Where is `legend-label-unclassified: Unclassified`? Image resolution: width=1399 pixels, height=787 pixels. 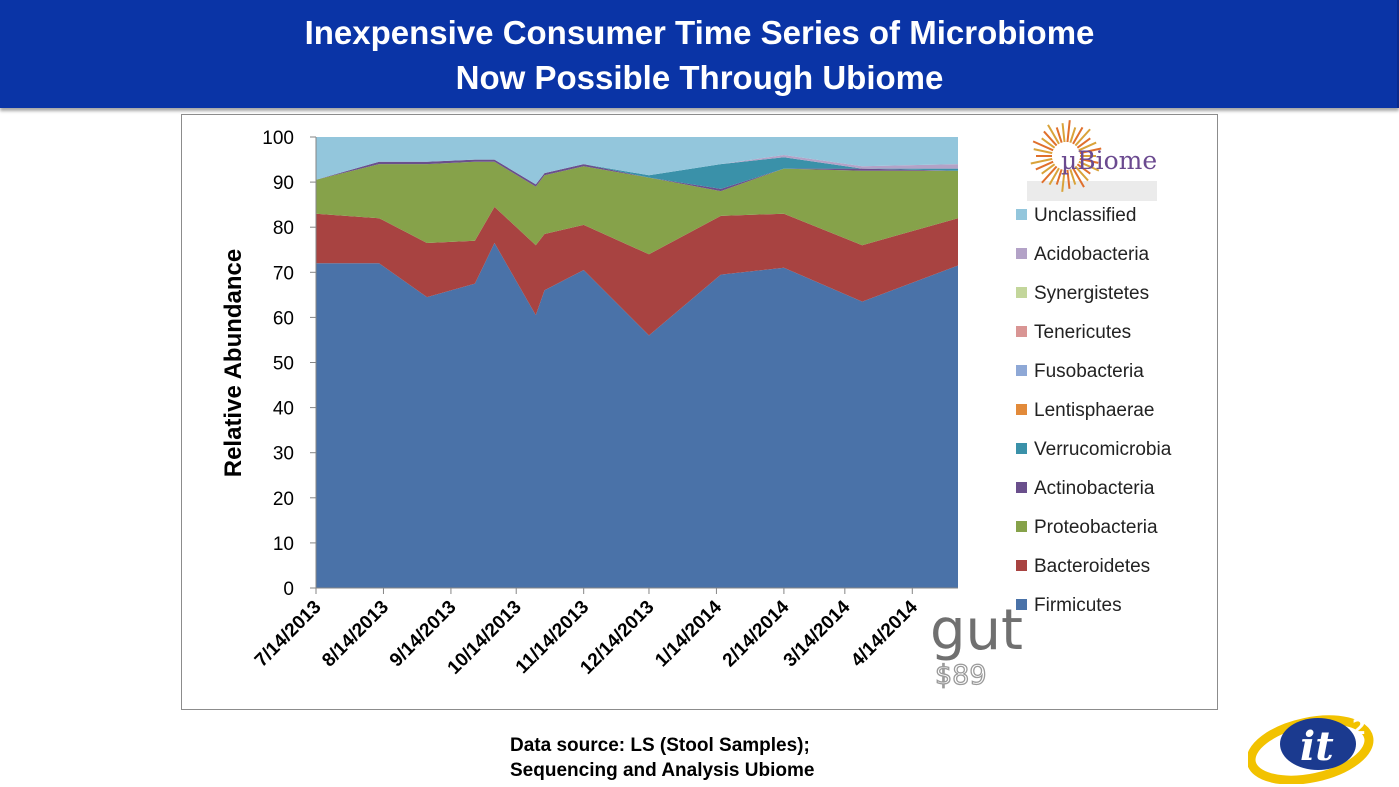 legend-label-unclassified: Unclassified is located at coordinates (1085, 215).